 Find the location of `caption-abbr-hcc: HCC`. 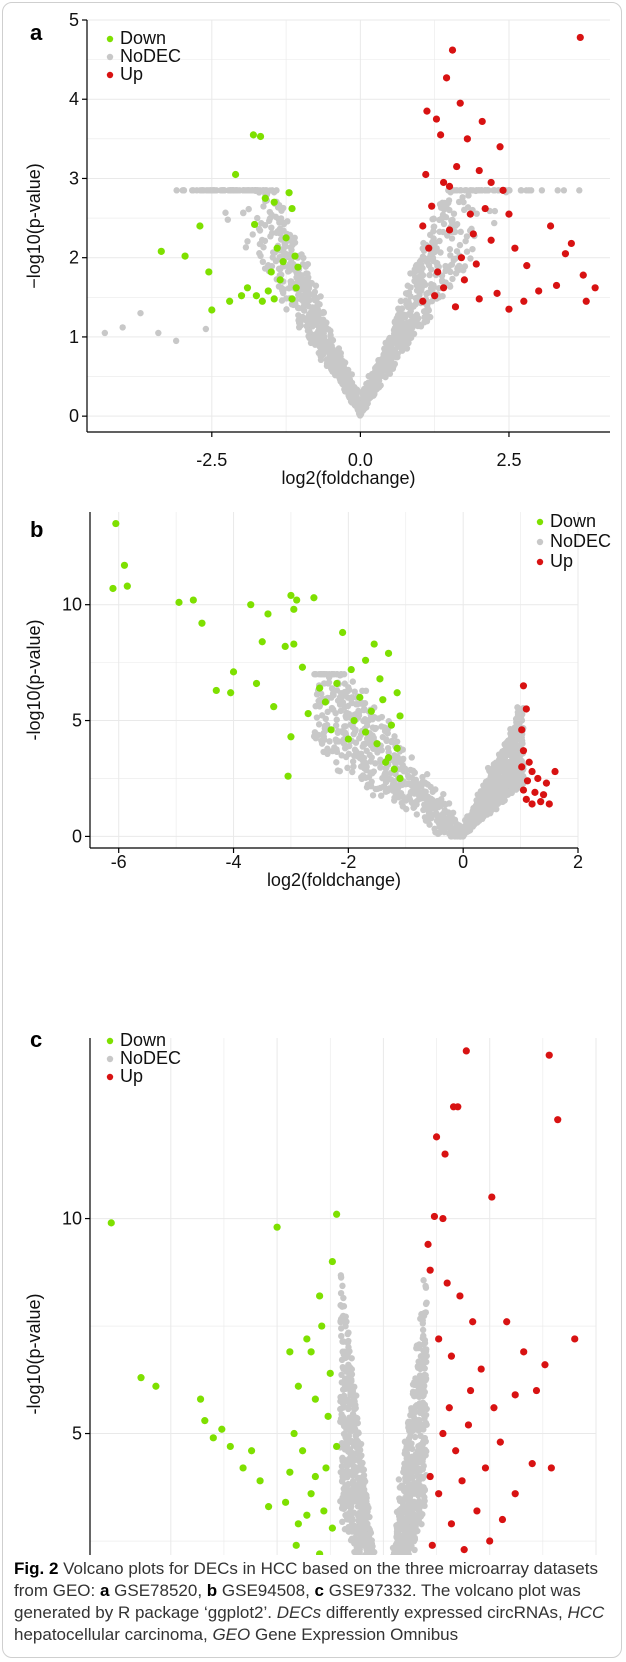

caption-abbr-hcc: HCC is located at coordinates (586, 1612).